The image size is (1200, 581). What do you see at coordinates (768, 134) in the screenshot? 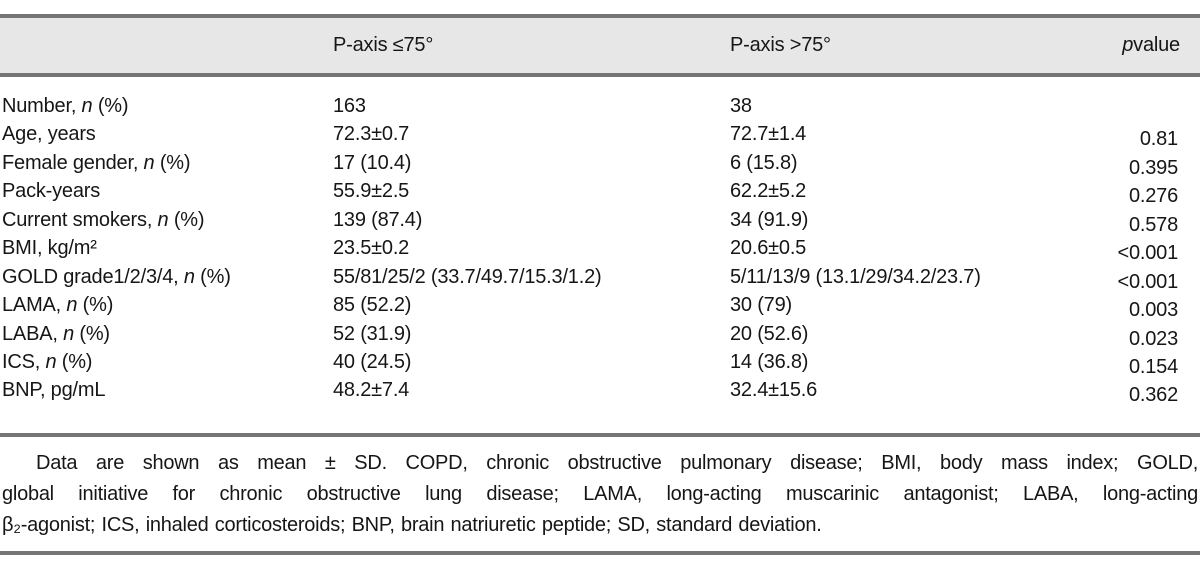
I see `value-paxis-gt75: 72.7±1.4` at bounding box center [768, 134].